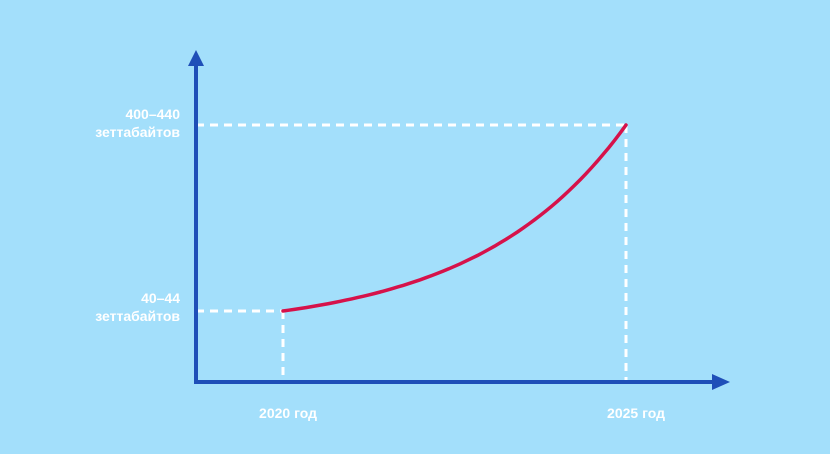  Describe the element at coordinates (152, 114) in the screenshot. I see `y-tick-label-high-value: 400–440` at that location.